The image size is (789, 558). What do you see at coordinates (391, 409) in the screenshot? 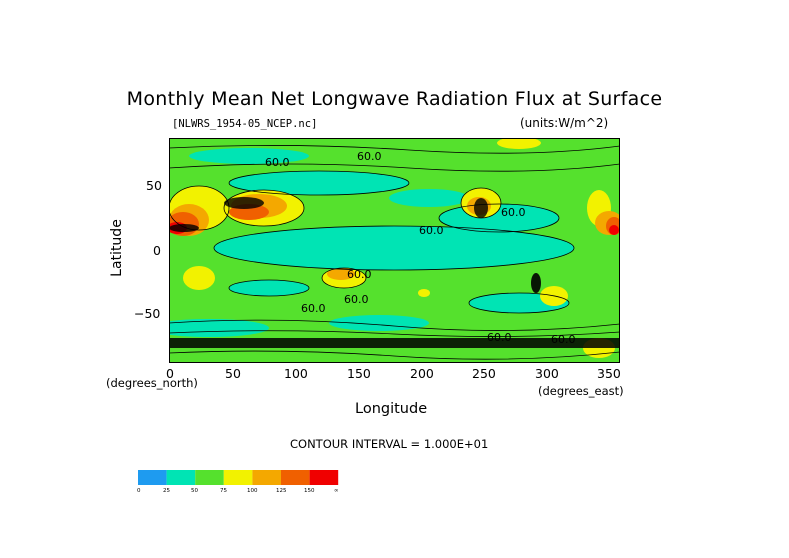
I see `x-axis-label: Longitude` at bounding box center [391, 409].